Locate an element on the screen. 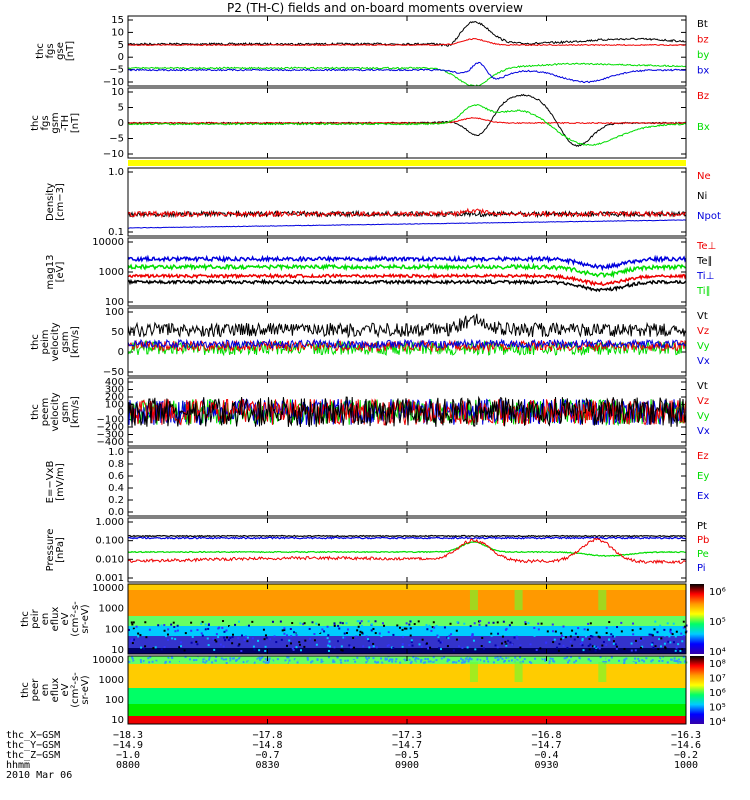  ion-colorbar-label: 10⁶ is located at coordinates (717, 592).